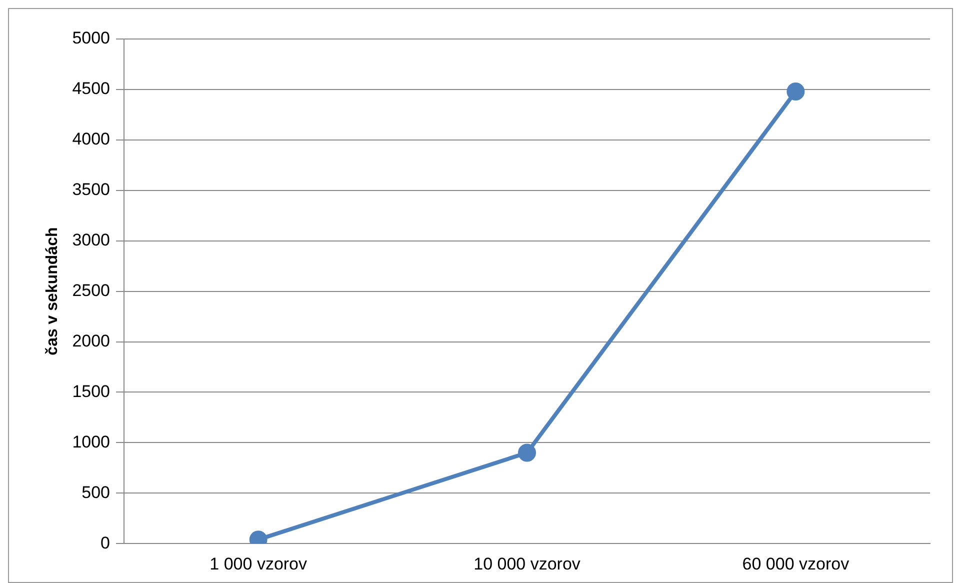  What do you see at coordinates (91, 139) in the screenshot?
I see `y-tick-label: 4000` at bounding box center [91, 139].